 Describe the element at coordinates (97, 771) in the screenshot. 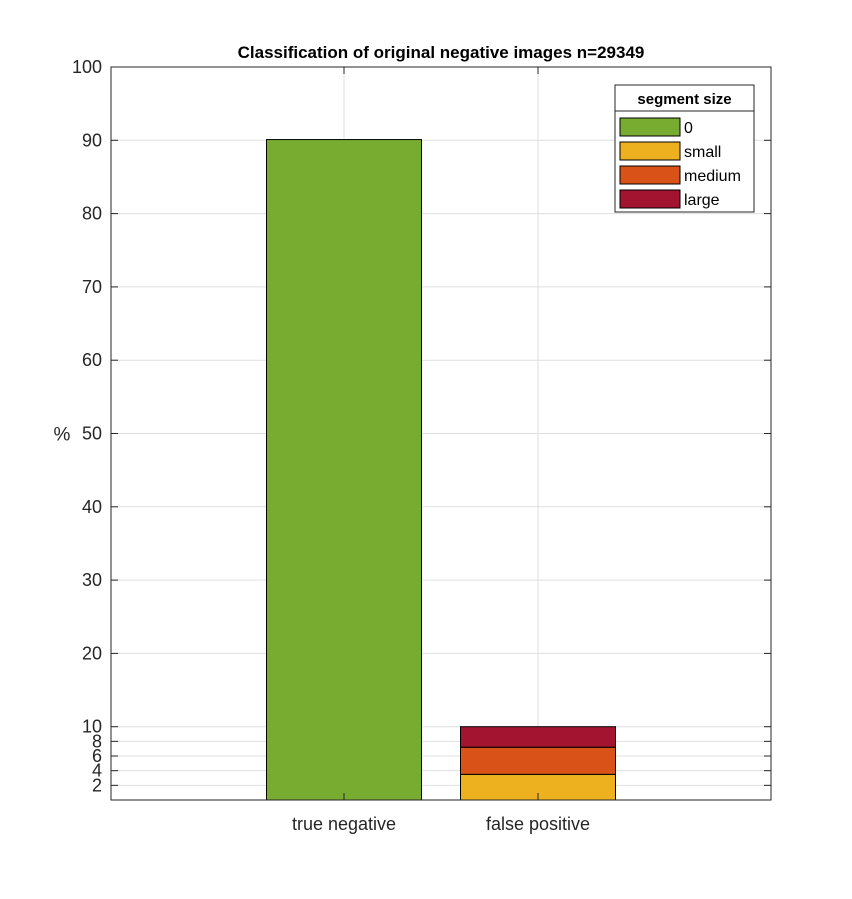

I see `y-tick-label: 4` at that location.